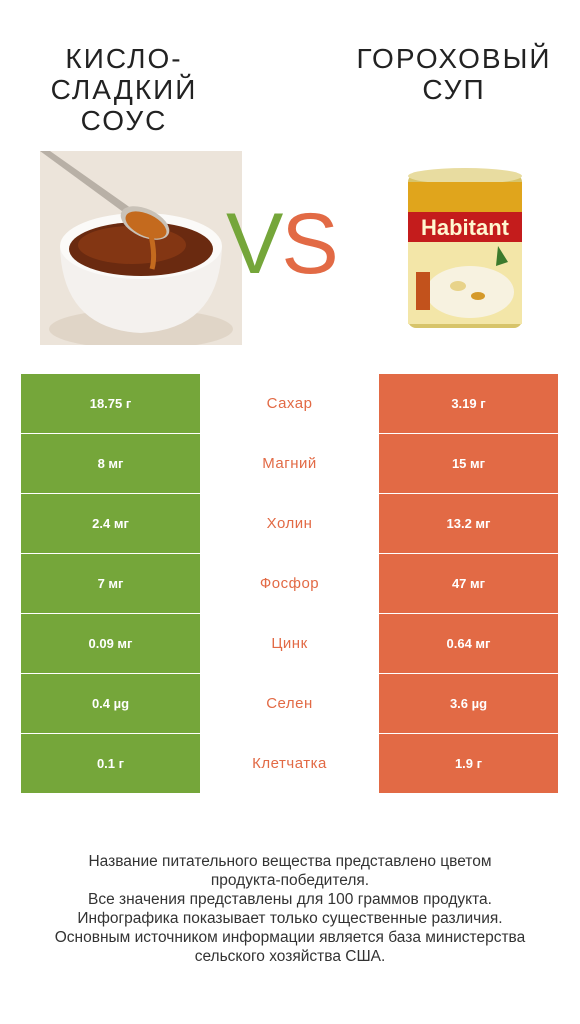 This screenshot has height=1024, width=580. I want to click on table-row: 0.1 г Клетчатка 1.9 г, so click(289, 763).